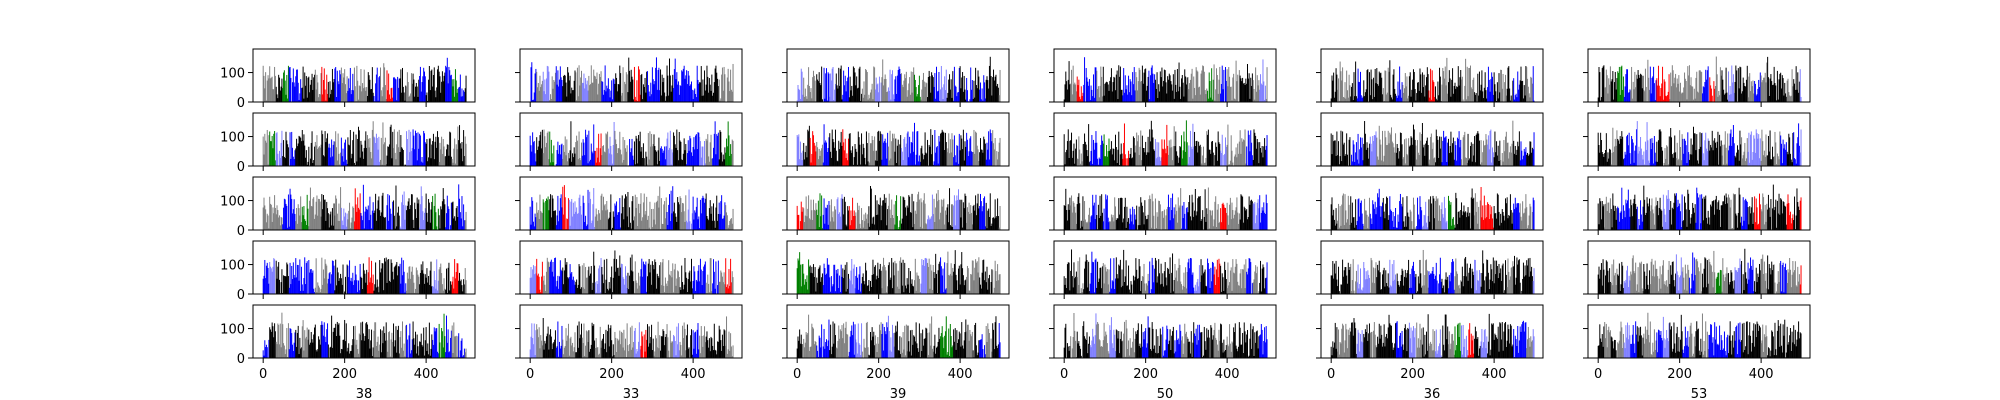 The width and height of the screenshot is (2000, 400). I want to click on panel-r3-c2, so click(629, 205).